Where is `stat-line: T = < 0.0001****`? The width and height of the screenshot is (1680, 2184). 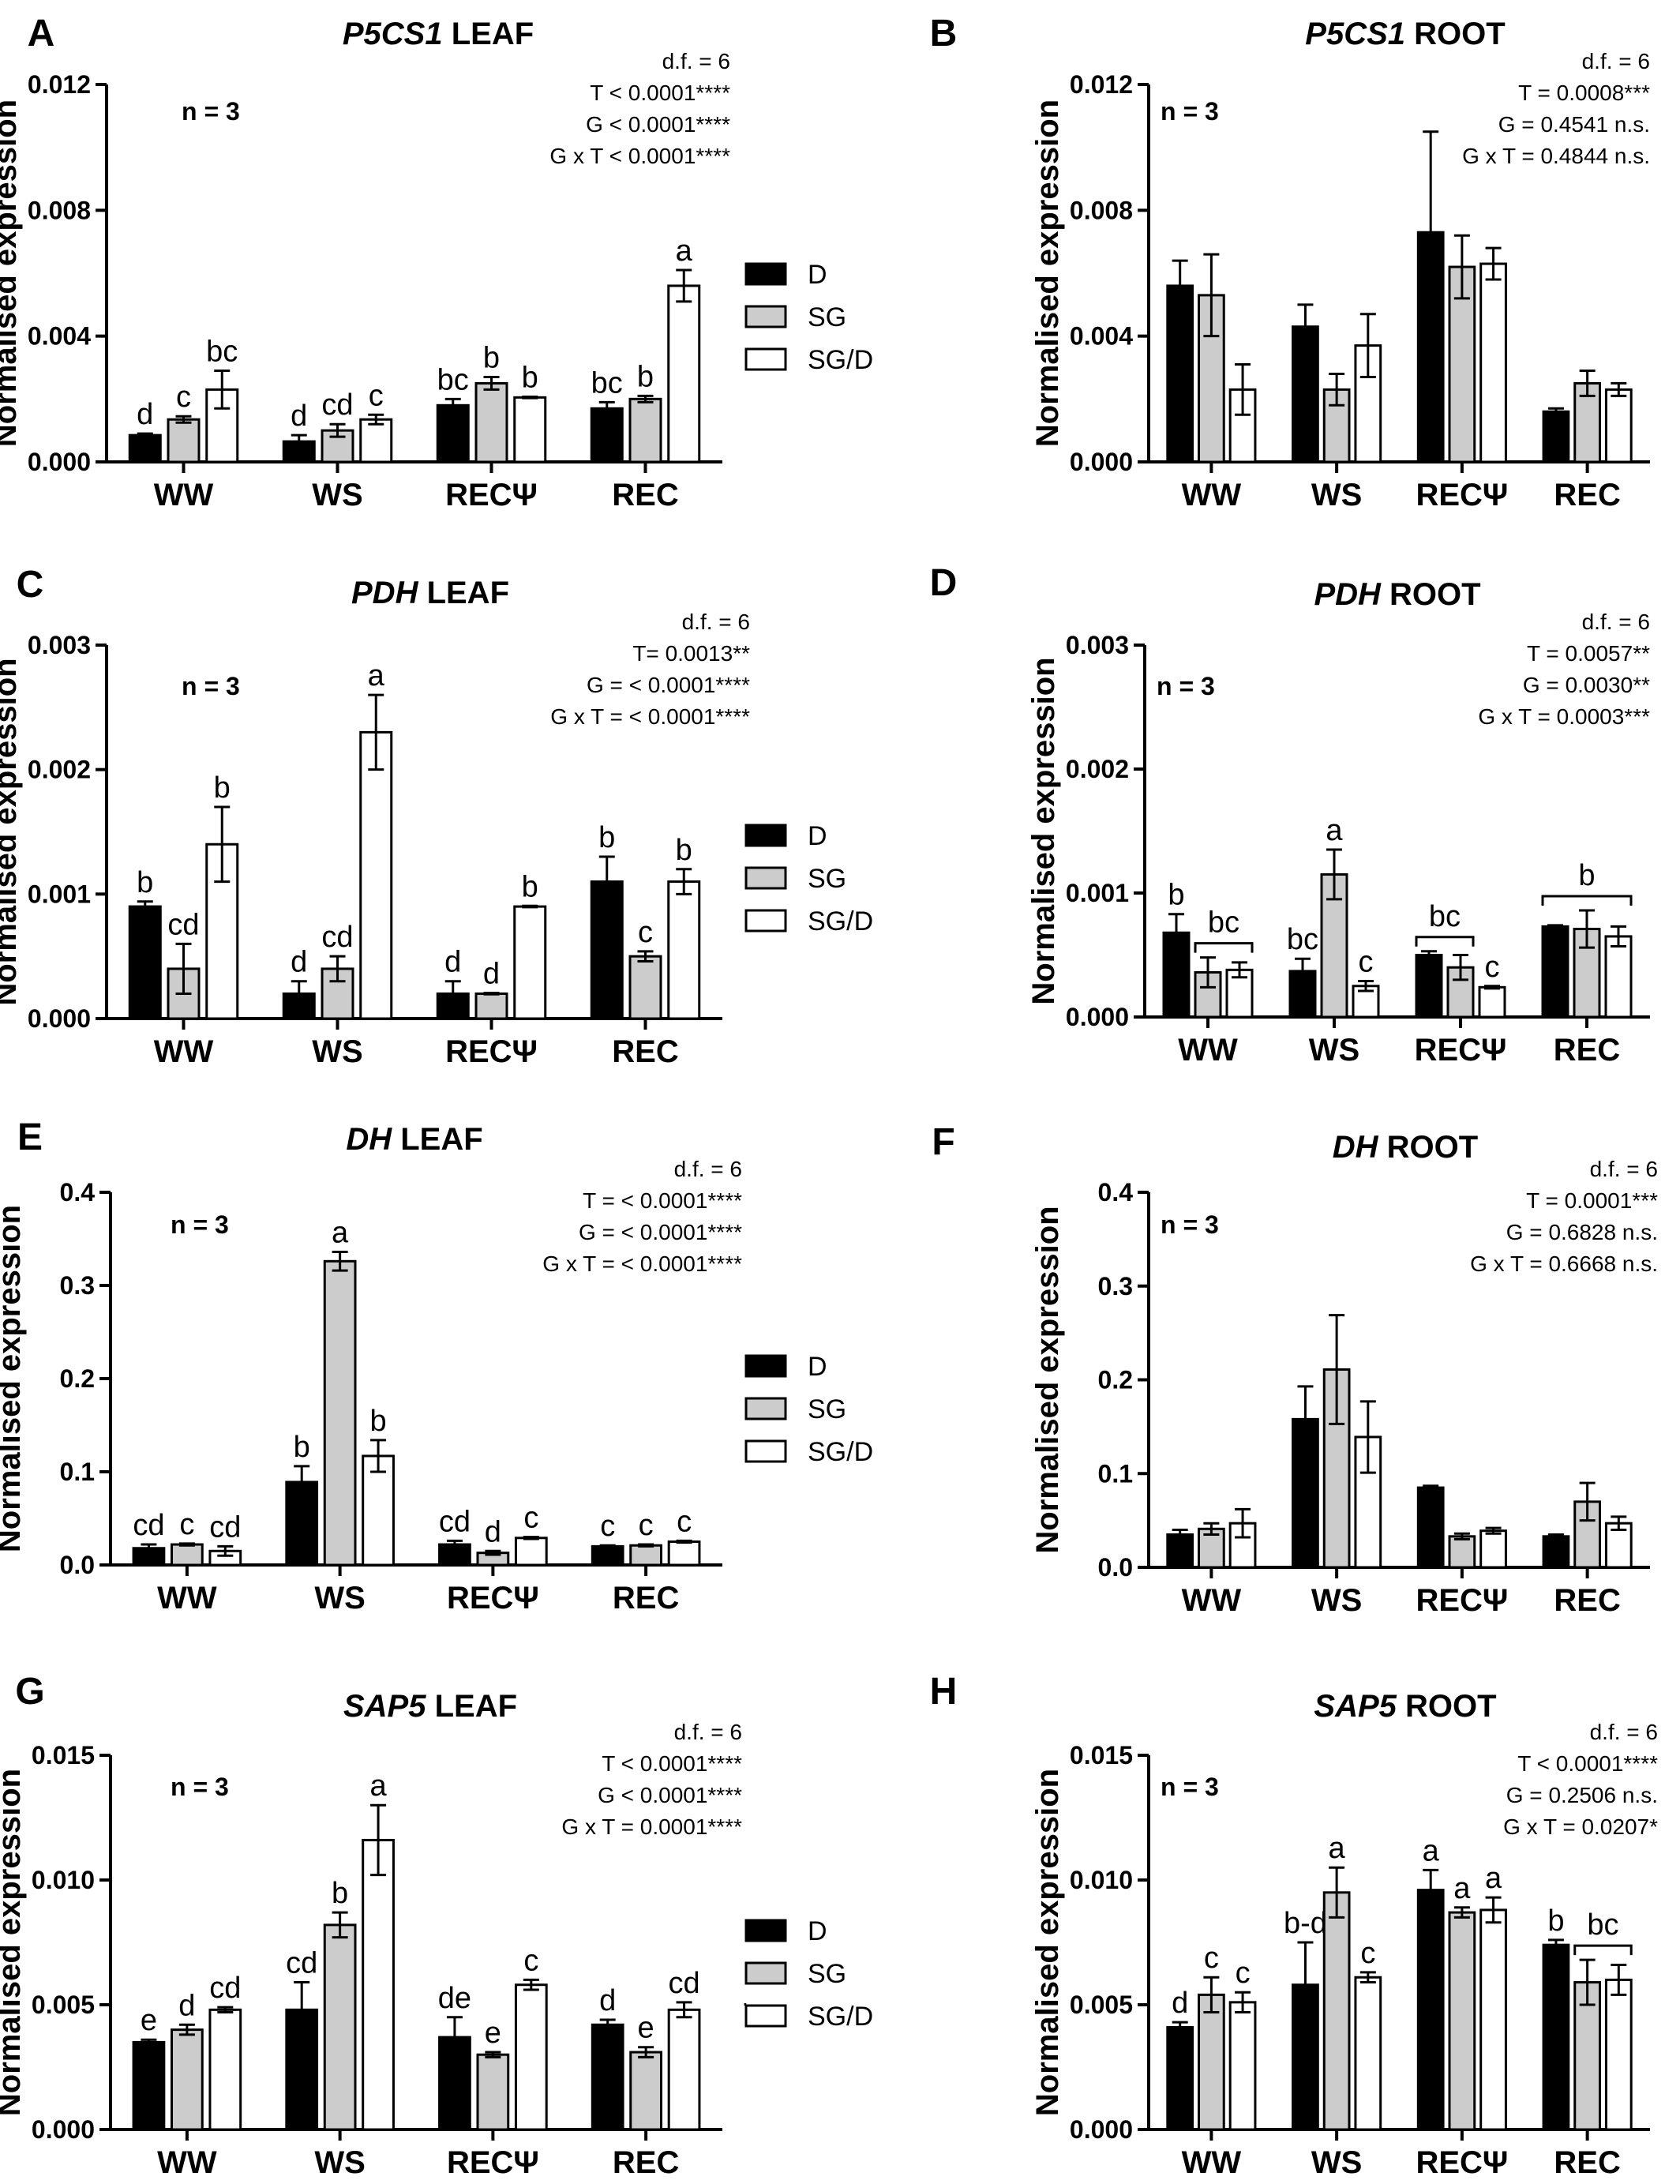 stat-line: T = < 0.0001**** is located at coordinates (662, 1200).